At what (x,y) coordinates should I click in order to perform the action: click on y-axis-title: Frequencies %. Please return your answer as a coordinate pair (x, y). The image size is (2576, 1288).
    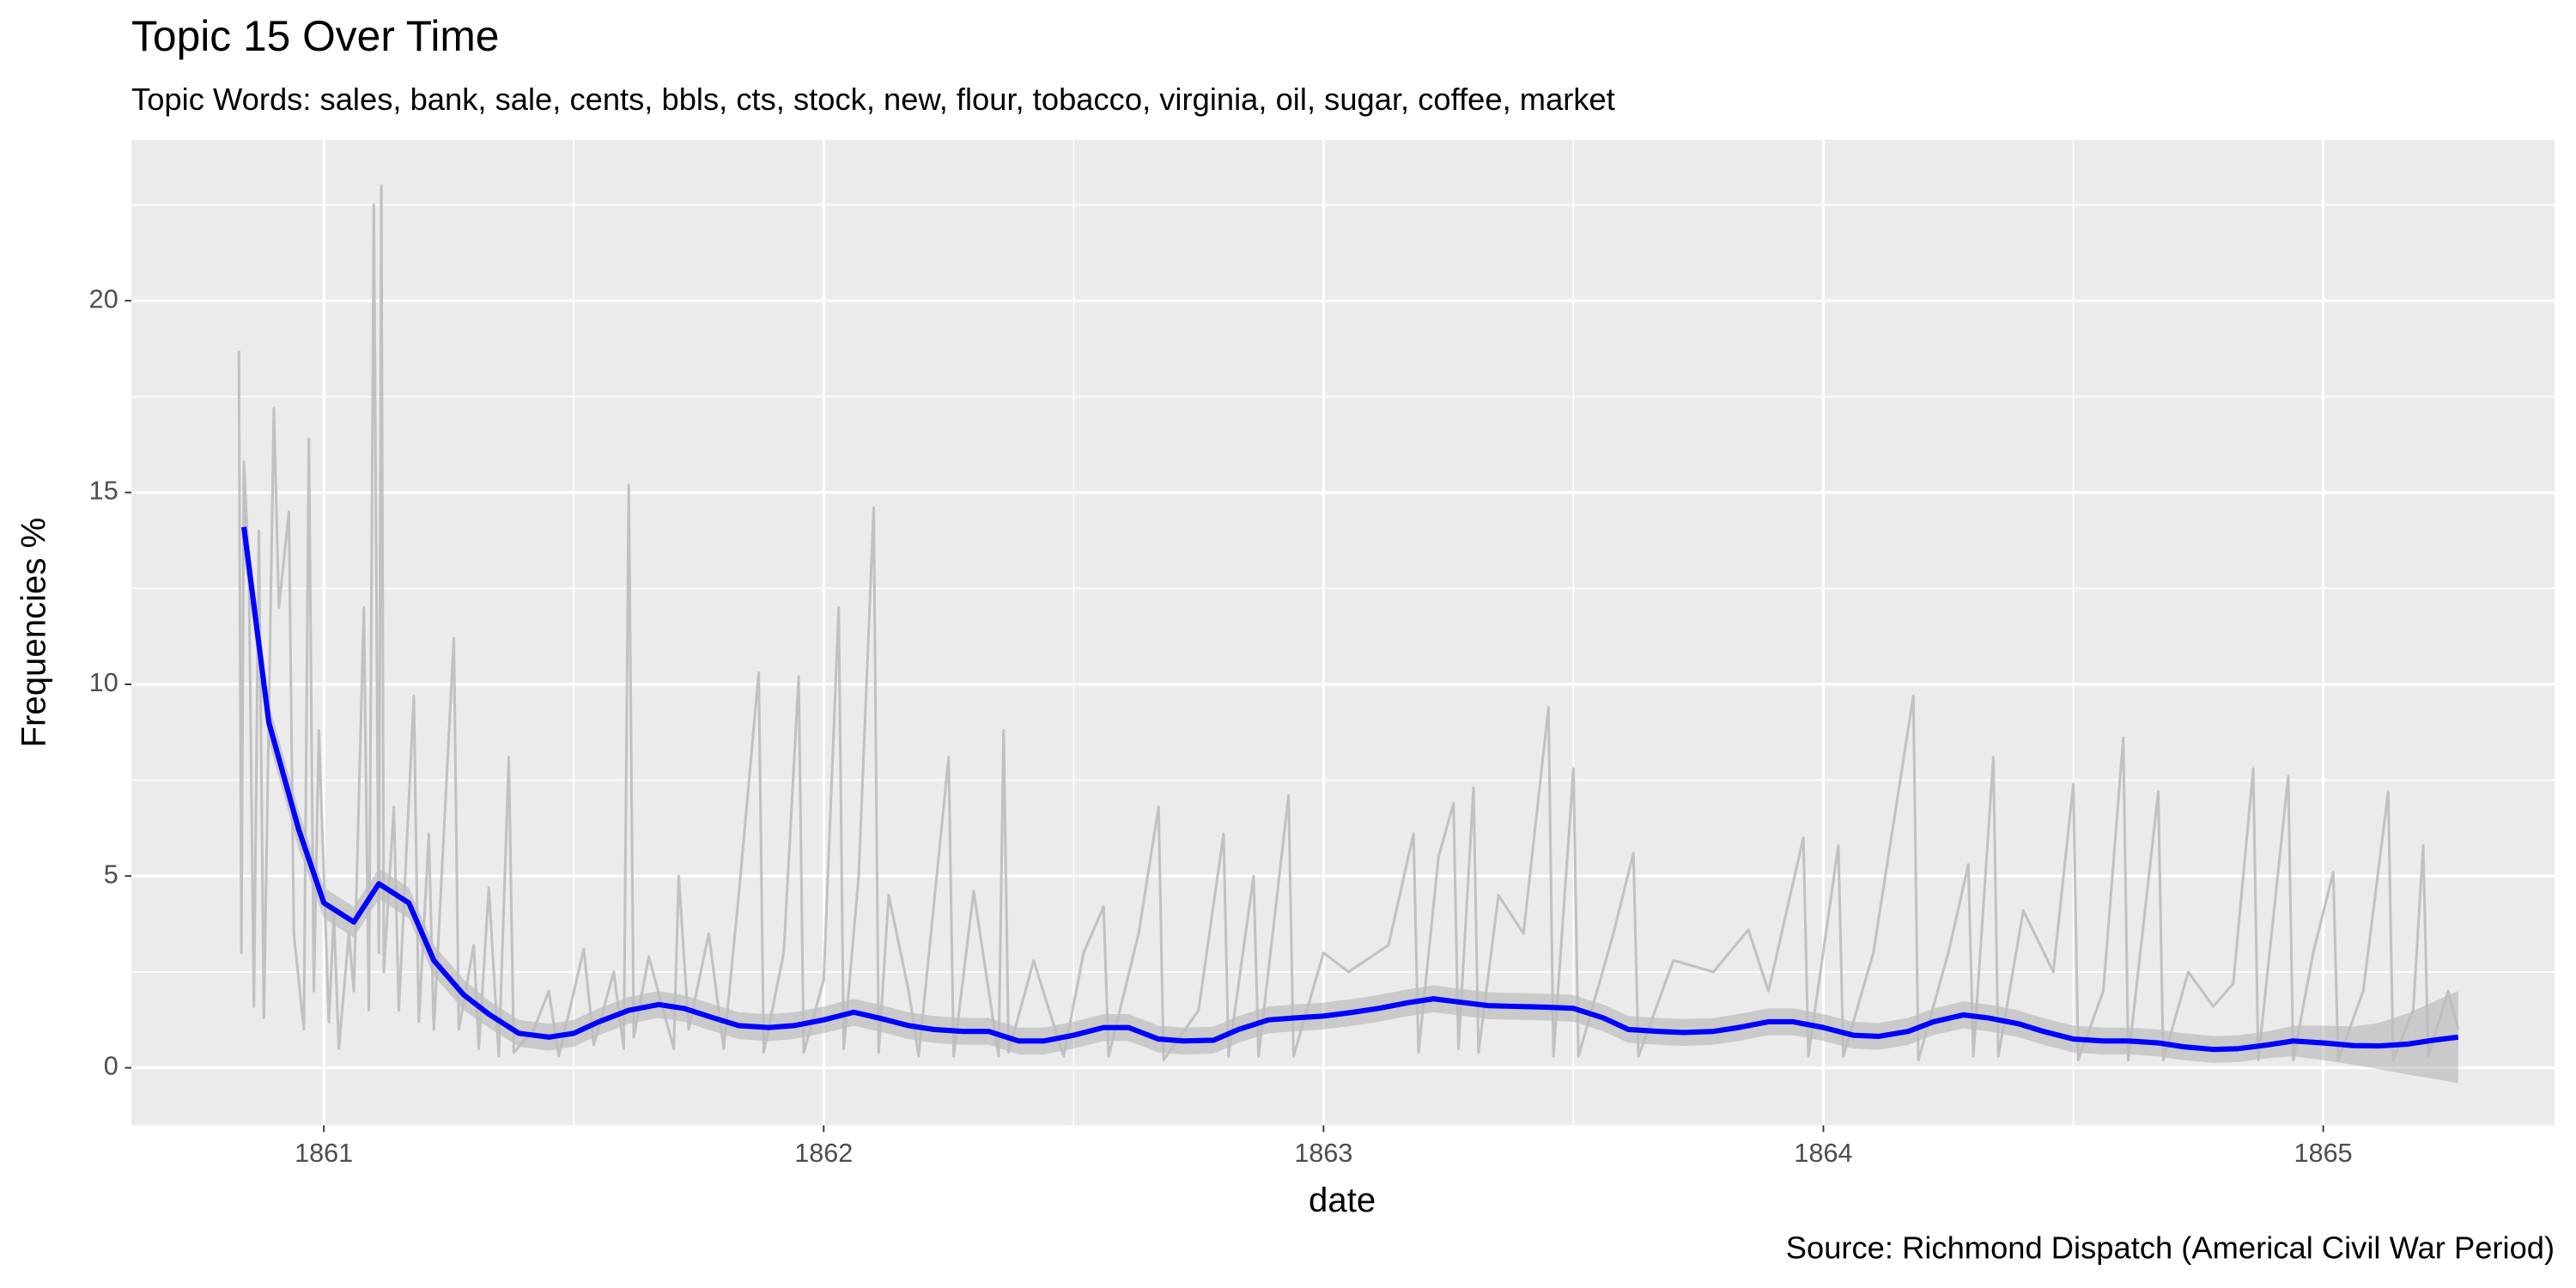
    Looking at the image, I should click on (34, 633).